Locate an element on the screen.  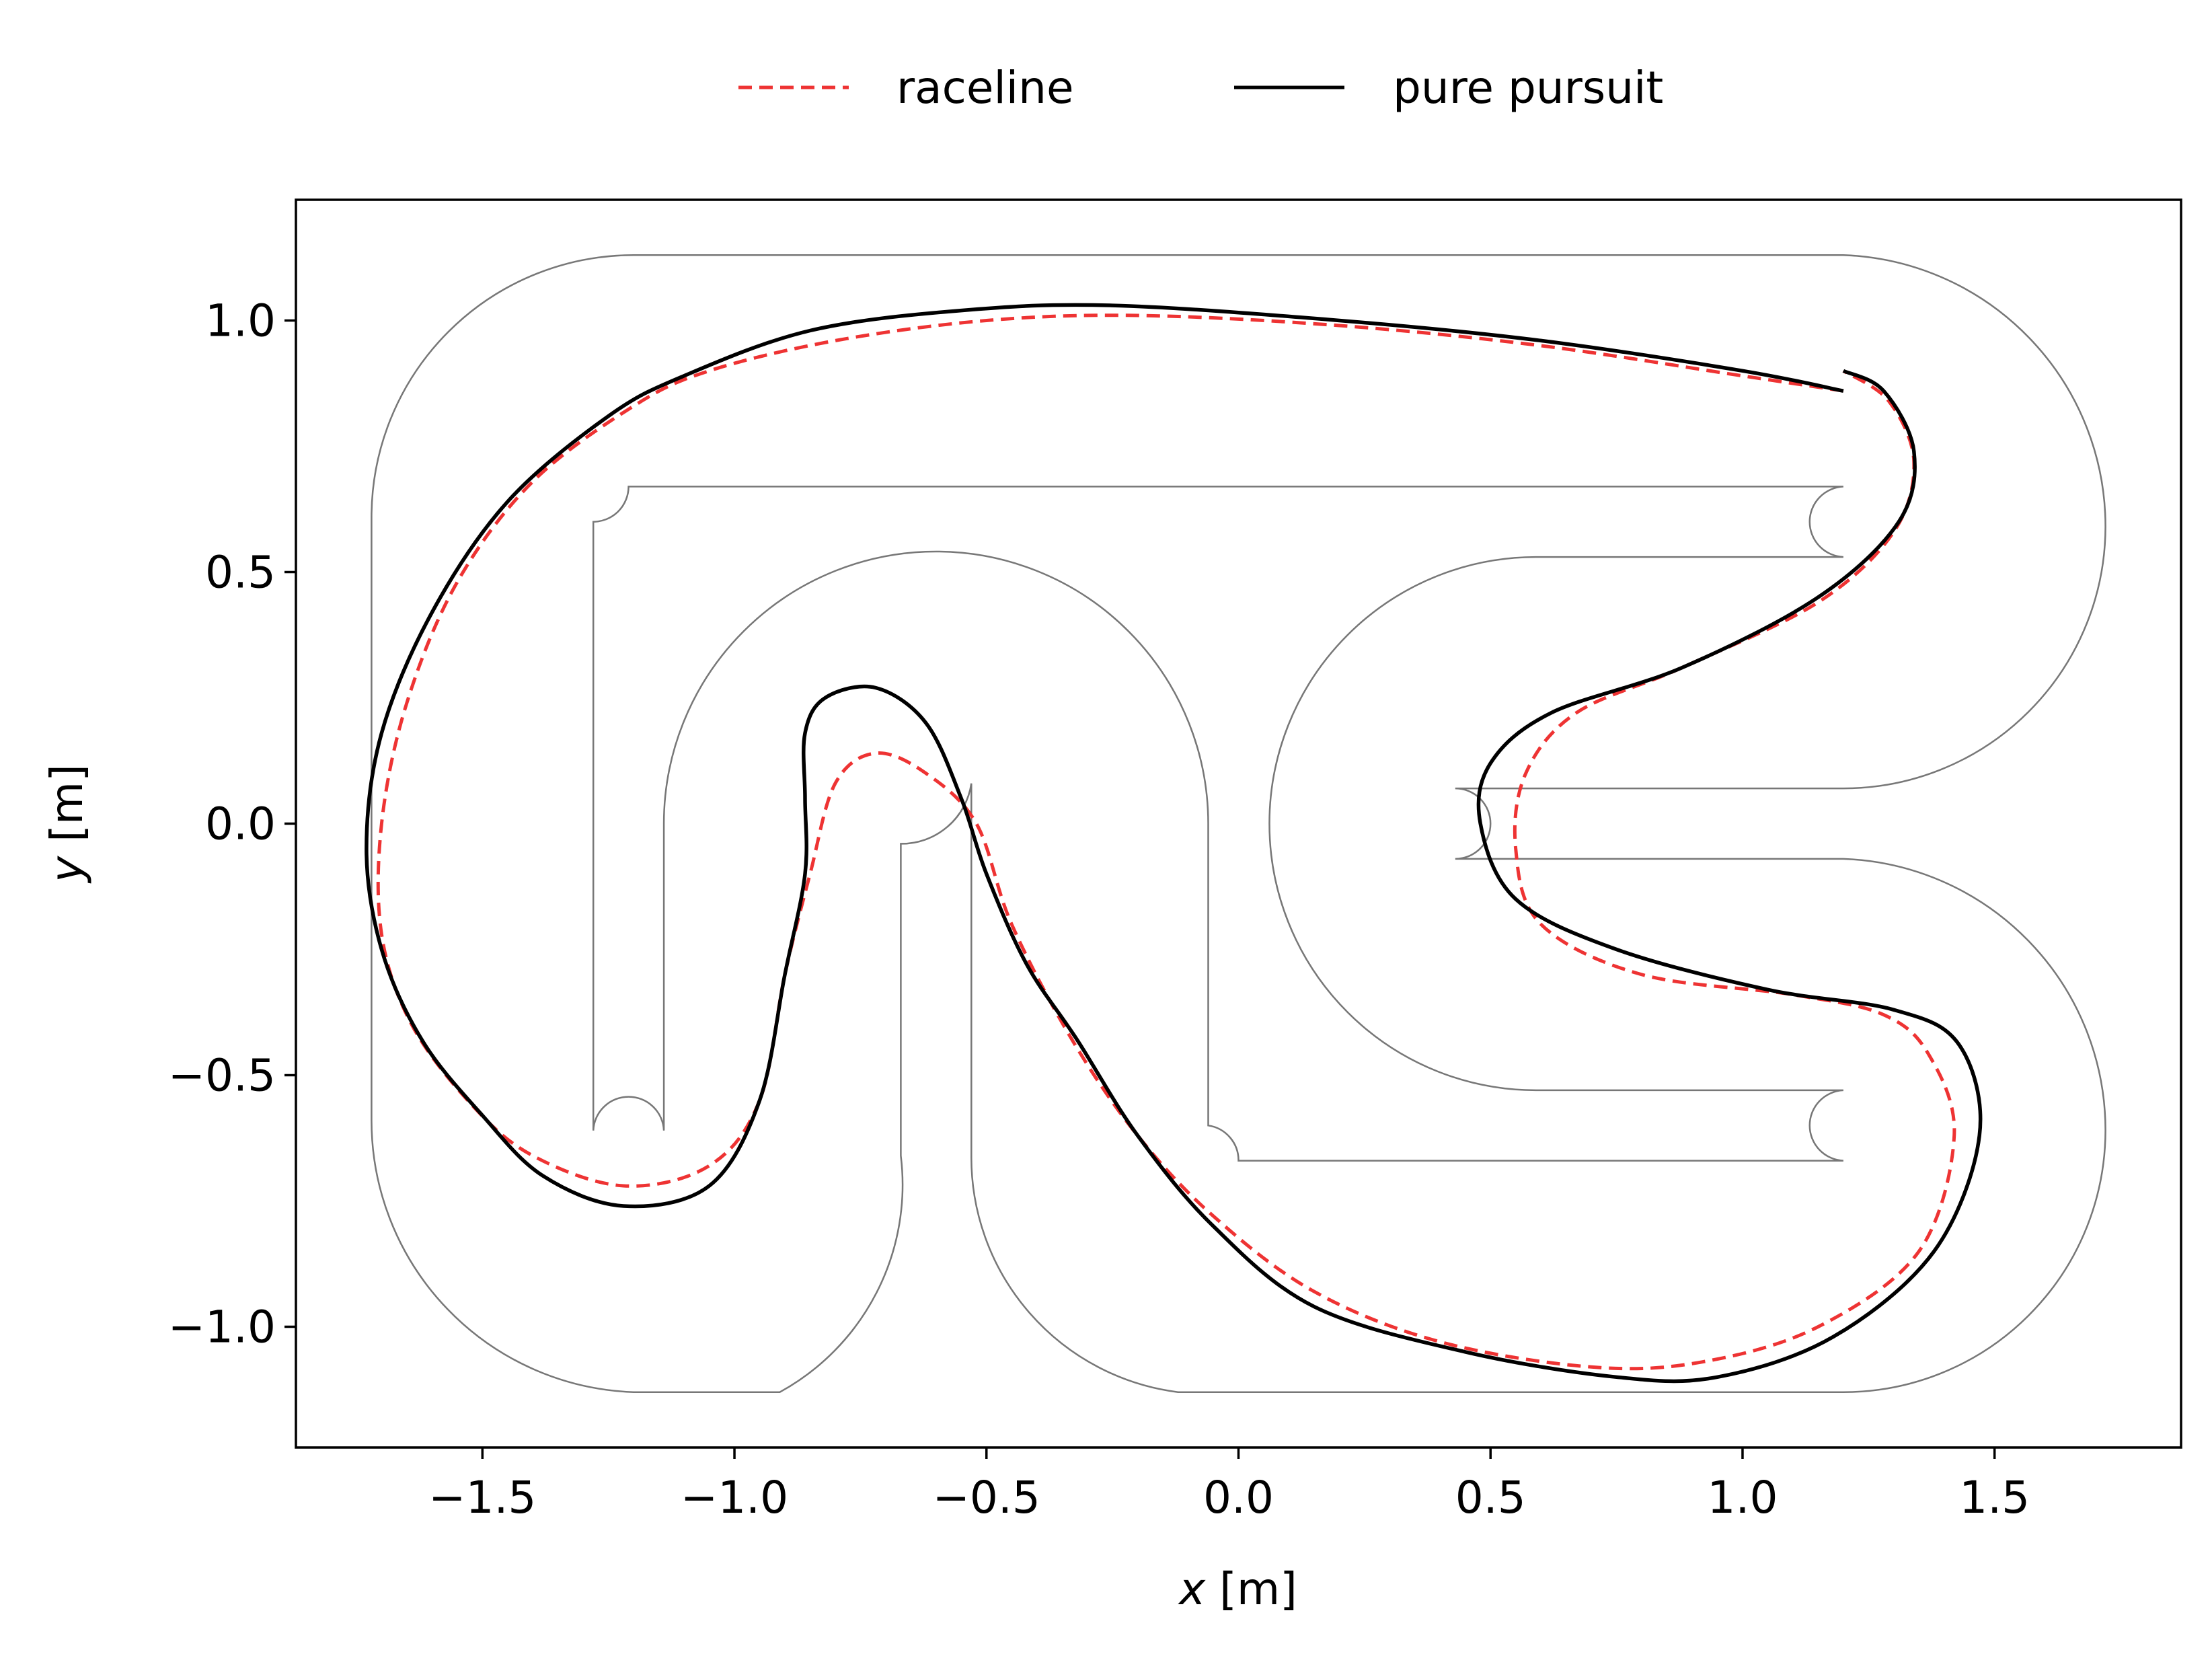
x-axis-ticks: −1.5 −1.0 −0.5 0.0 0.5 1.0 1.5 is located at coordinates (1229, 1485).